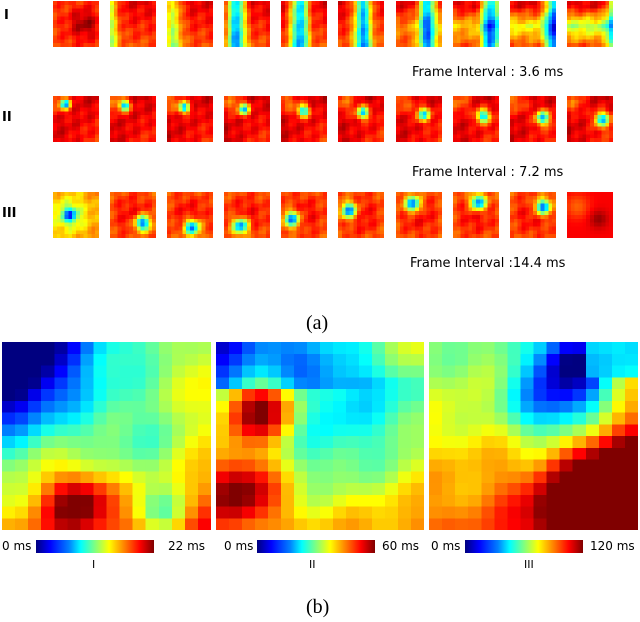 This screenshot has width=640, height=622. Describe the element at coordinates (6, 15) in the screenshot. I see `row-I-label: I` at that location.